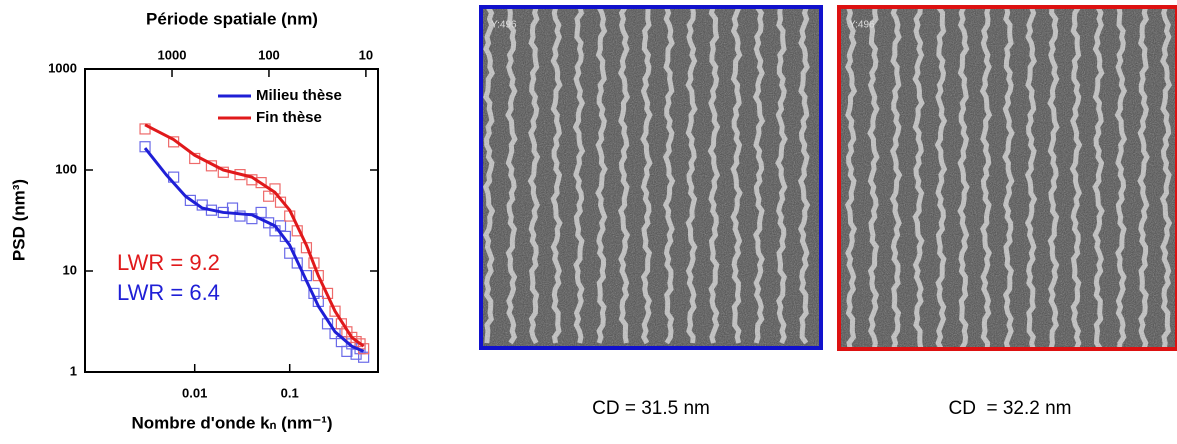 This screenshot has height=444, width=1177. Describe the element at coordinates (289, 117) in the screenshot. I see `legend-label: Fin thèse` at that location.